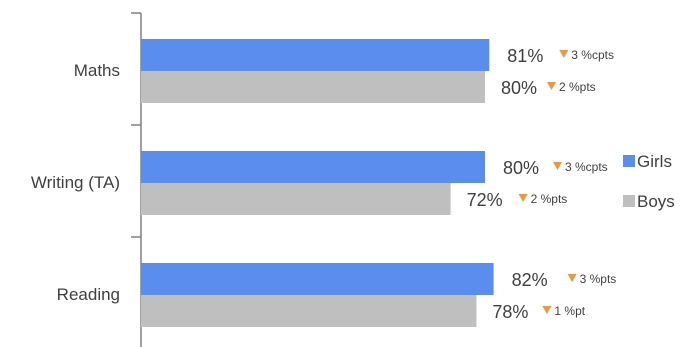 This screenshot has height=347, width=681. What do you see at coordinates (521, 168) in the screenshot?
I see `data-label-girls: 80%` at bounding box center [521, 168].